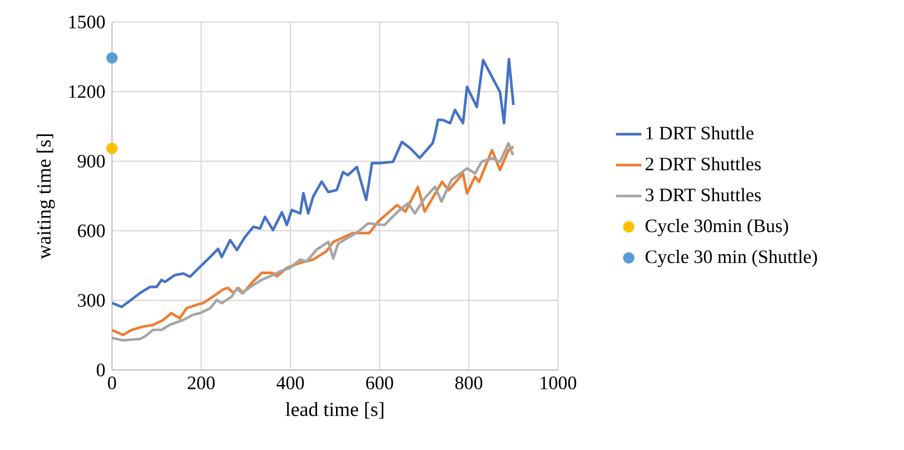 The height and width of the screenshot is (450, 904). Describe the element at coordinates (335, 410) in the screenshot. I see `x-axis-title: lead time [s]` at that location.